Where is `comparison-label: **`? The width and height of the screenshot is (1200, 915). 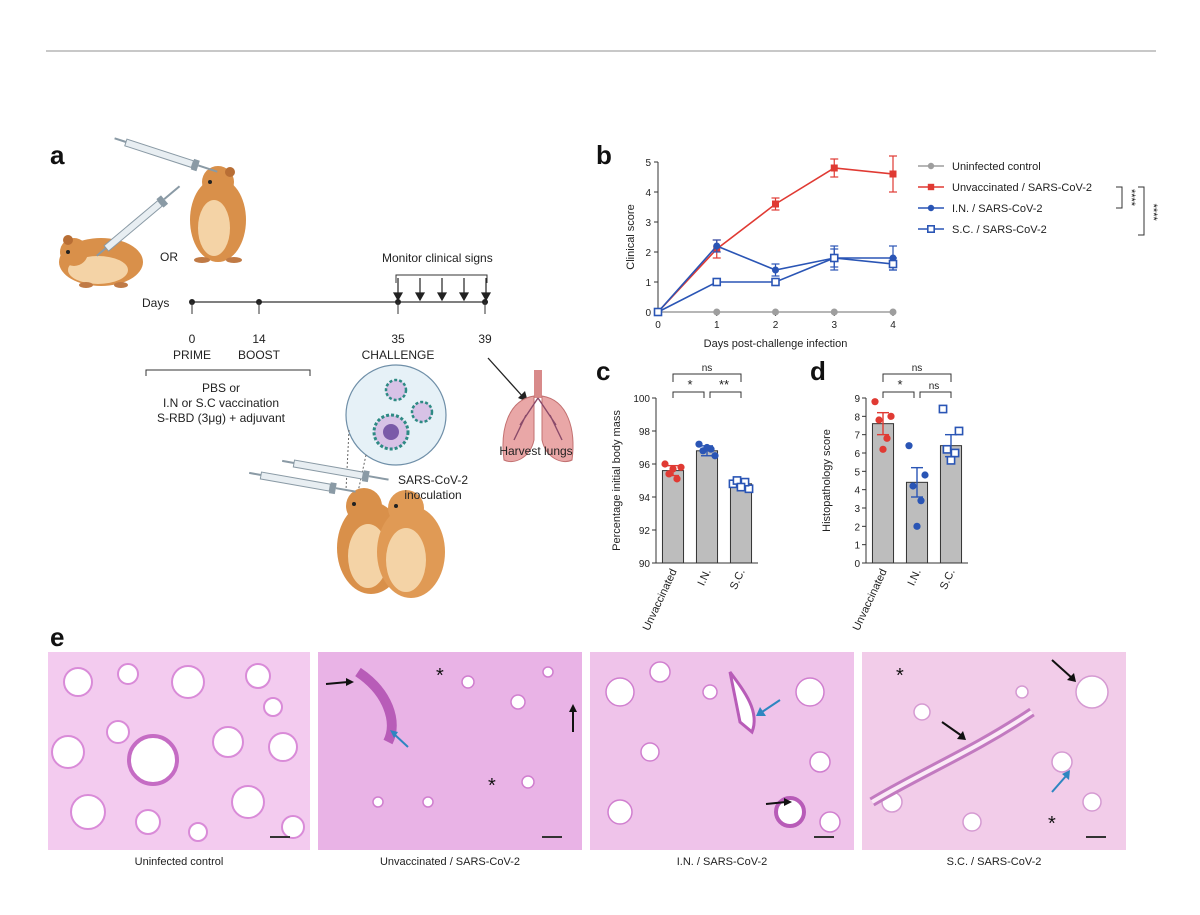
comparison-label: ** is located at coordinates (724, 384).